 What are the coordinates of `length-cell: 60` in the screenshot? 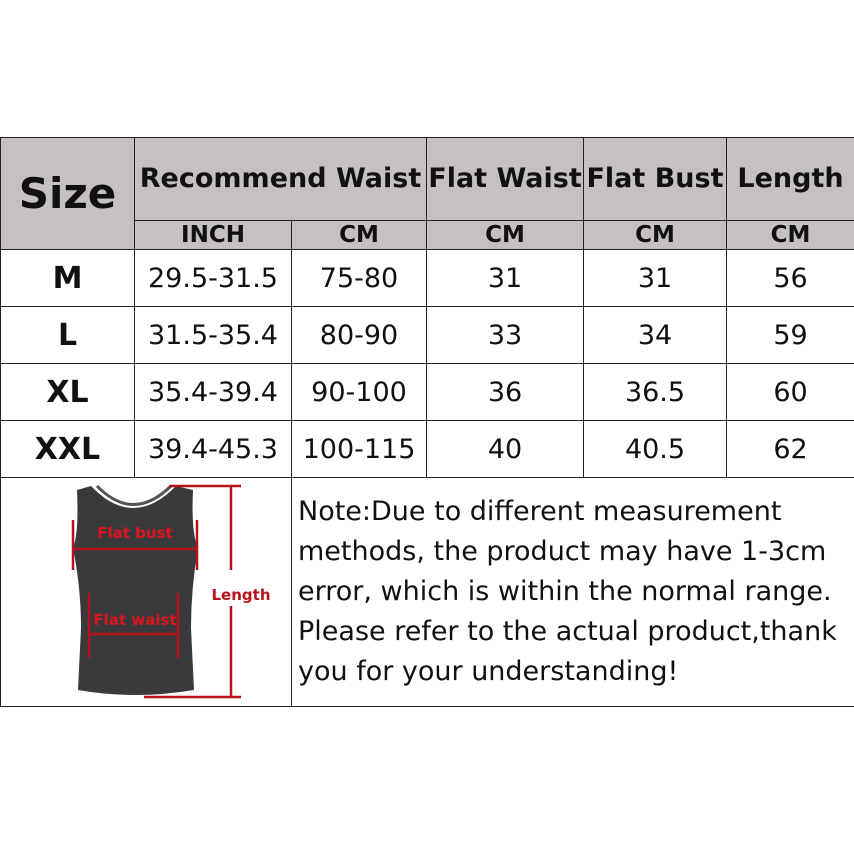 It's located at (790, 392).